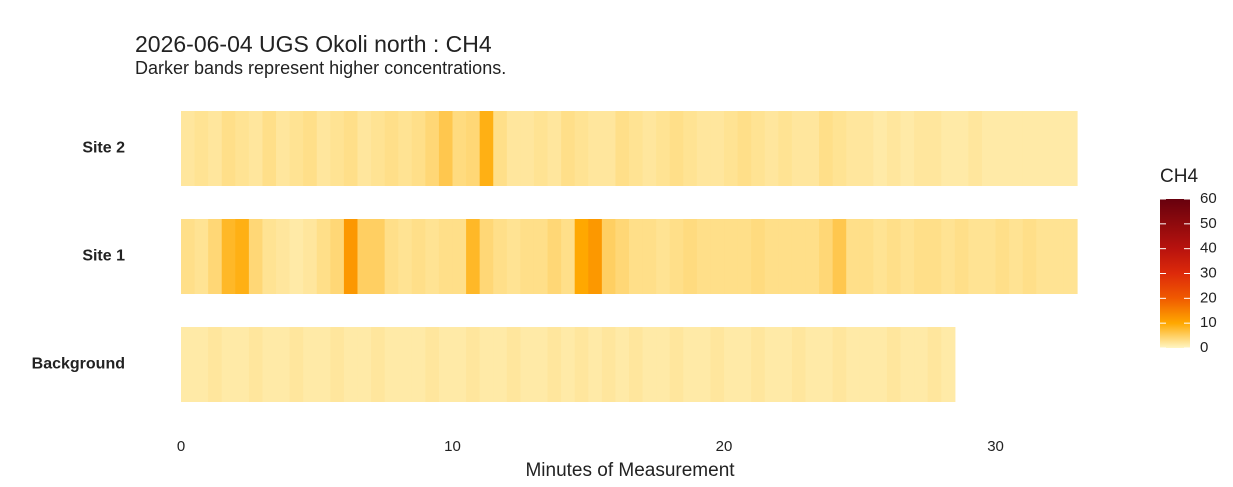  I want to click on x-tick-label: 10, so click(452, 446).